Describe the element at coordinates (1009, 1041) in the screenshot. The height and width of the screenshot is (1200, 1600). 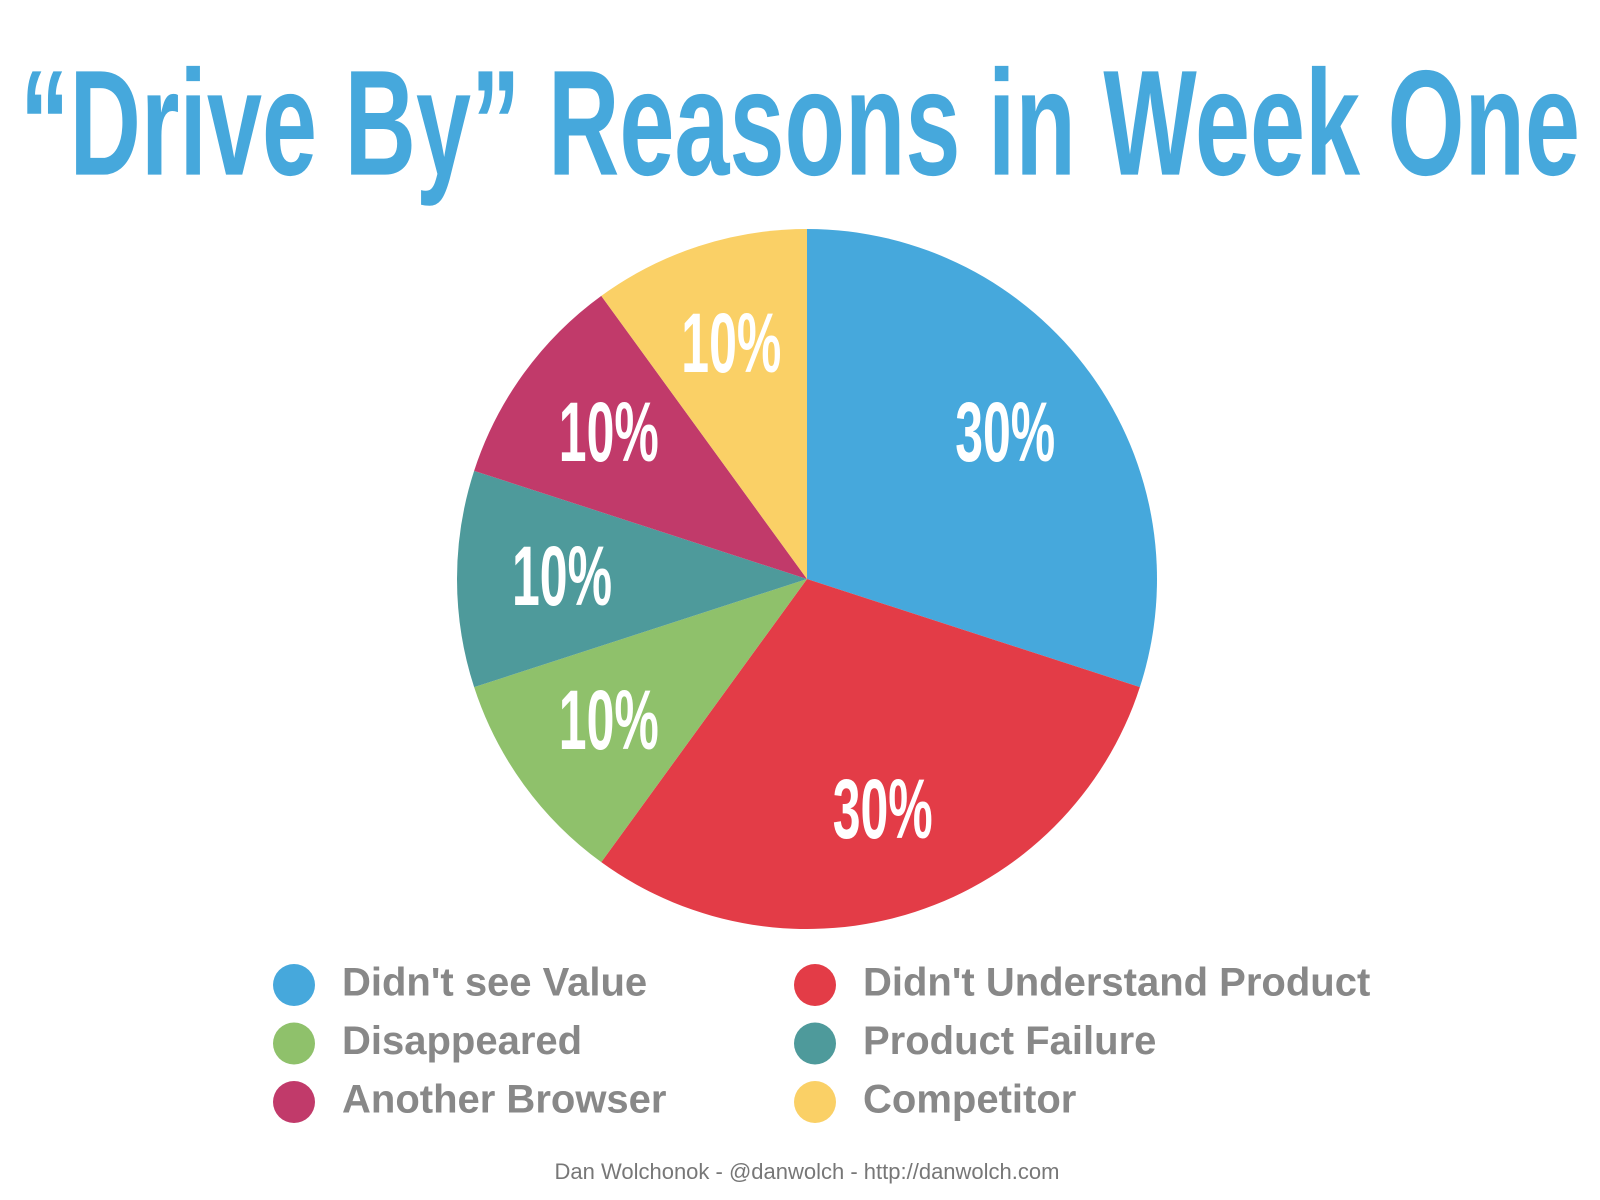
I see `legend-label: Product Failure` at that location.